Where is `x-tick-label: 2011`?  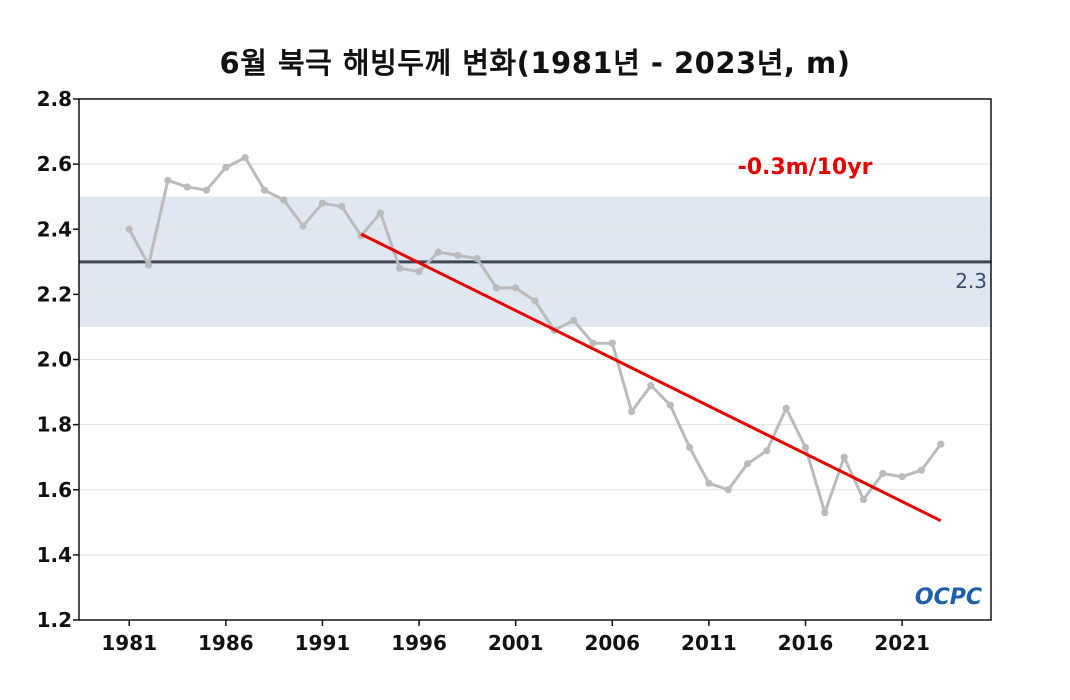
x-tick-label: 2011 is located at coordinates (709, 643).